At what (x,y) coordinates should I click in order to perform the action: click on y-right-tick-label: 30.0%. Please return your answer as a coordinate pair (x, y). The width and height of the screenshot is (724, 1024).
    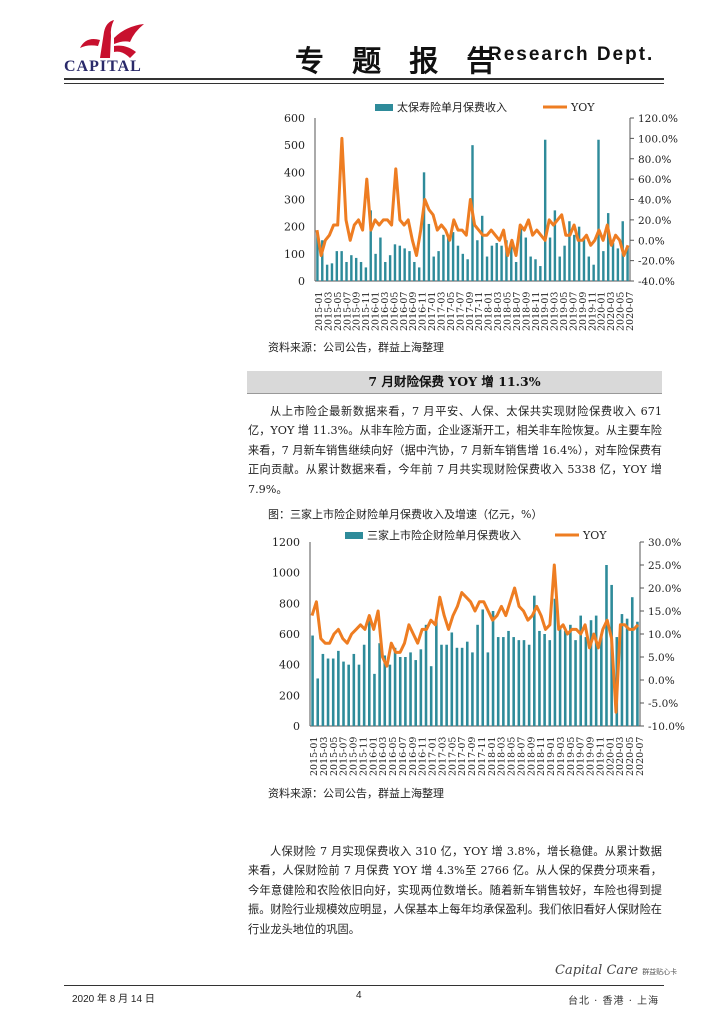
    Looking at the image, I should click on (664, 543).